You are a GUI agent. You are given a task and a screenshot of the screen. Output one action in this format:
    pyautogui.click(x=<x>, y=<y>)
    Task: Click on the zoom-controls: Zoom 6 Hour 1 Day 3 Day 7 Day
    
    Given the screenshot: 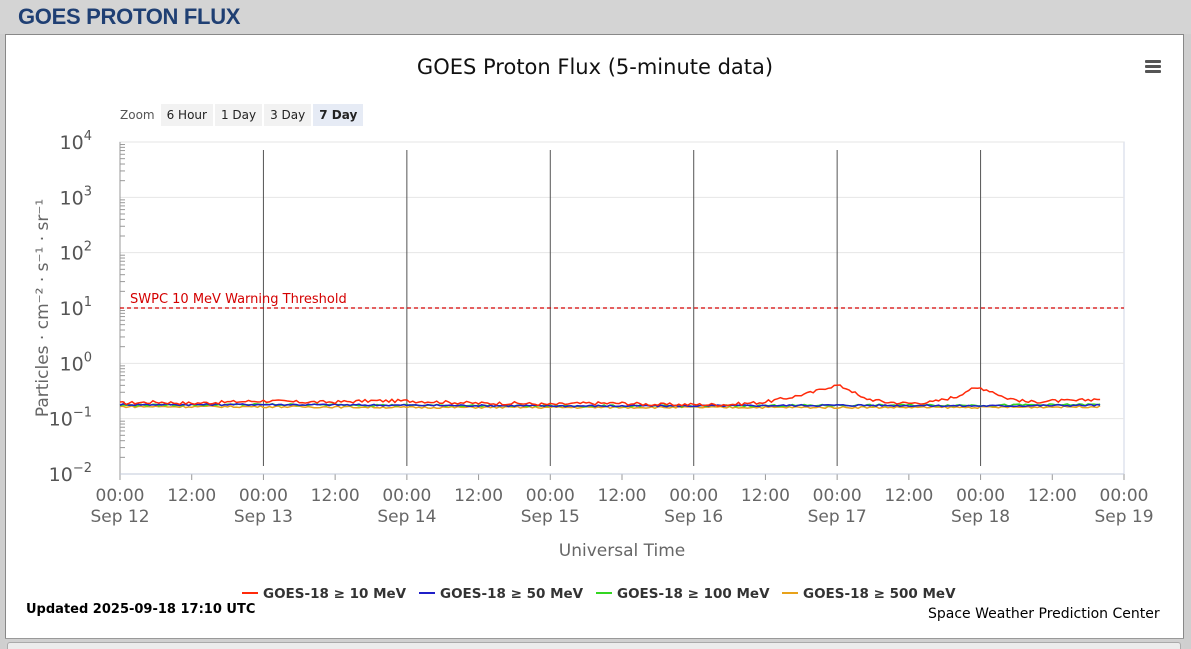 What is the action you would take?
    pyautogui.click(x=242, y=115)
    